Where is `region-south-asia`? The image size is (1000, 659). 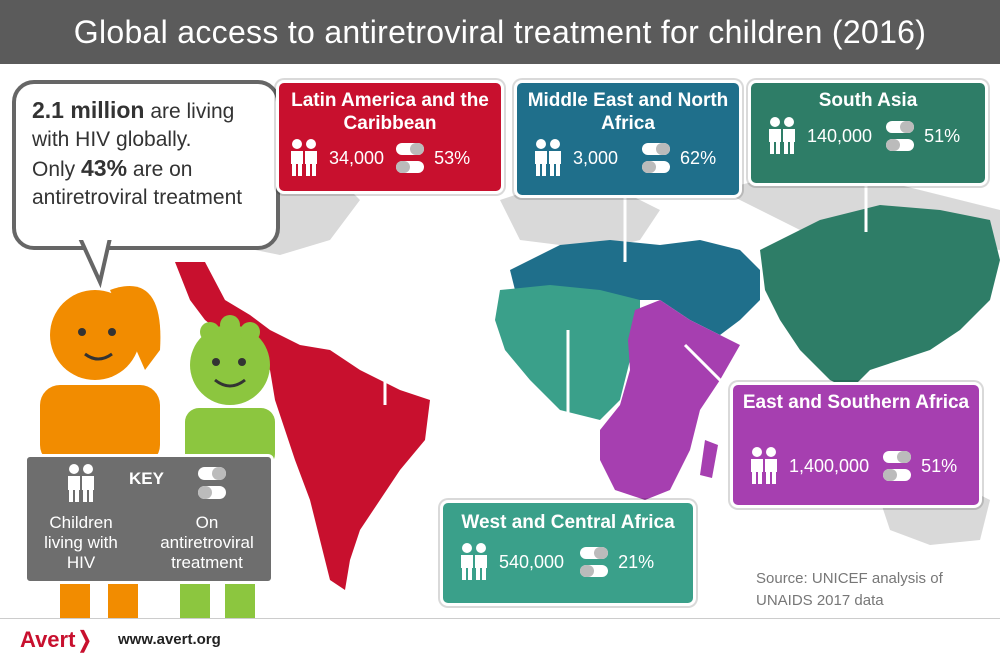 region-south-asia is located at coordinates (880, 297).